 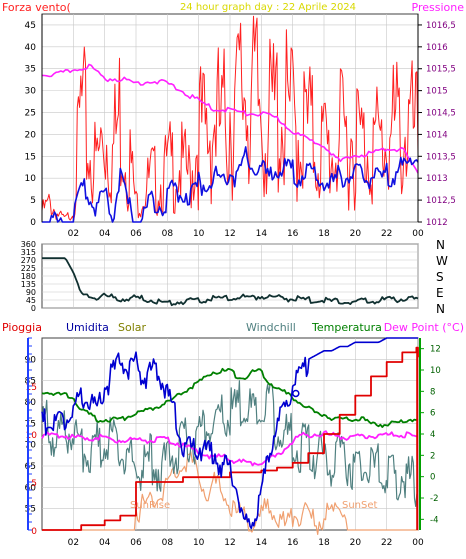 What do you see at coordinates (30, 510) in the screenshot?
I see `humidity-y-tick: 55` at bounding box center [30, 510].